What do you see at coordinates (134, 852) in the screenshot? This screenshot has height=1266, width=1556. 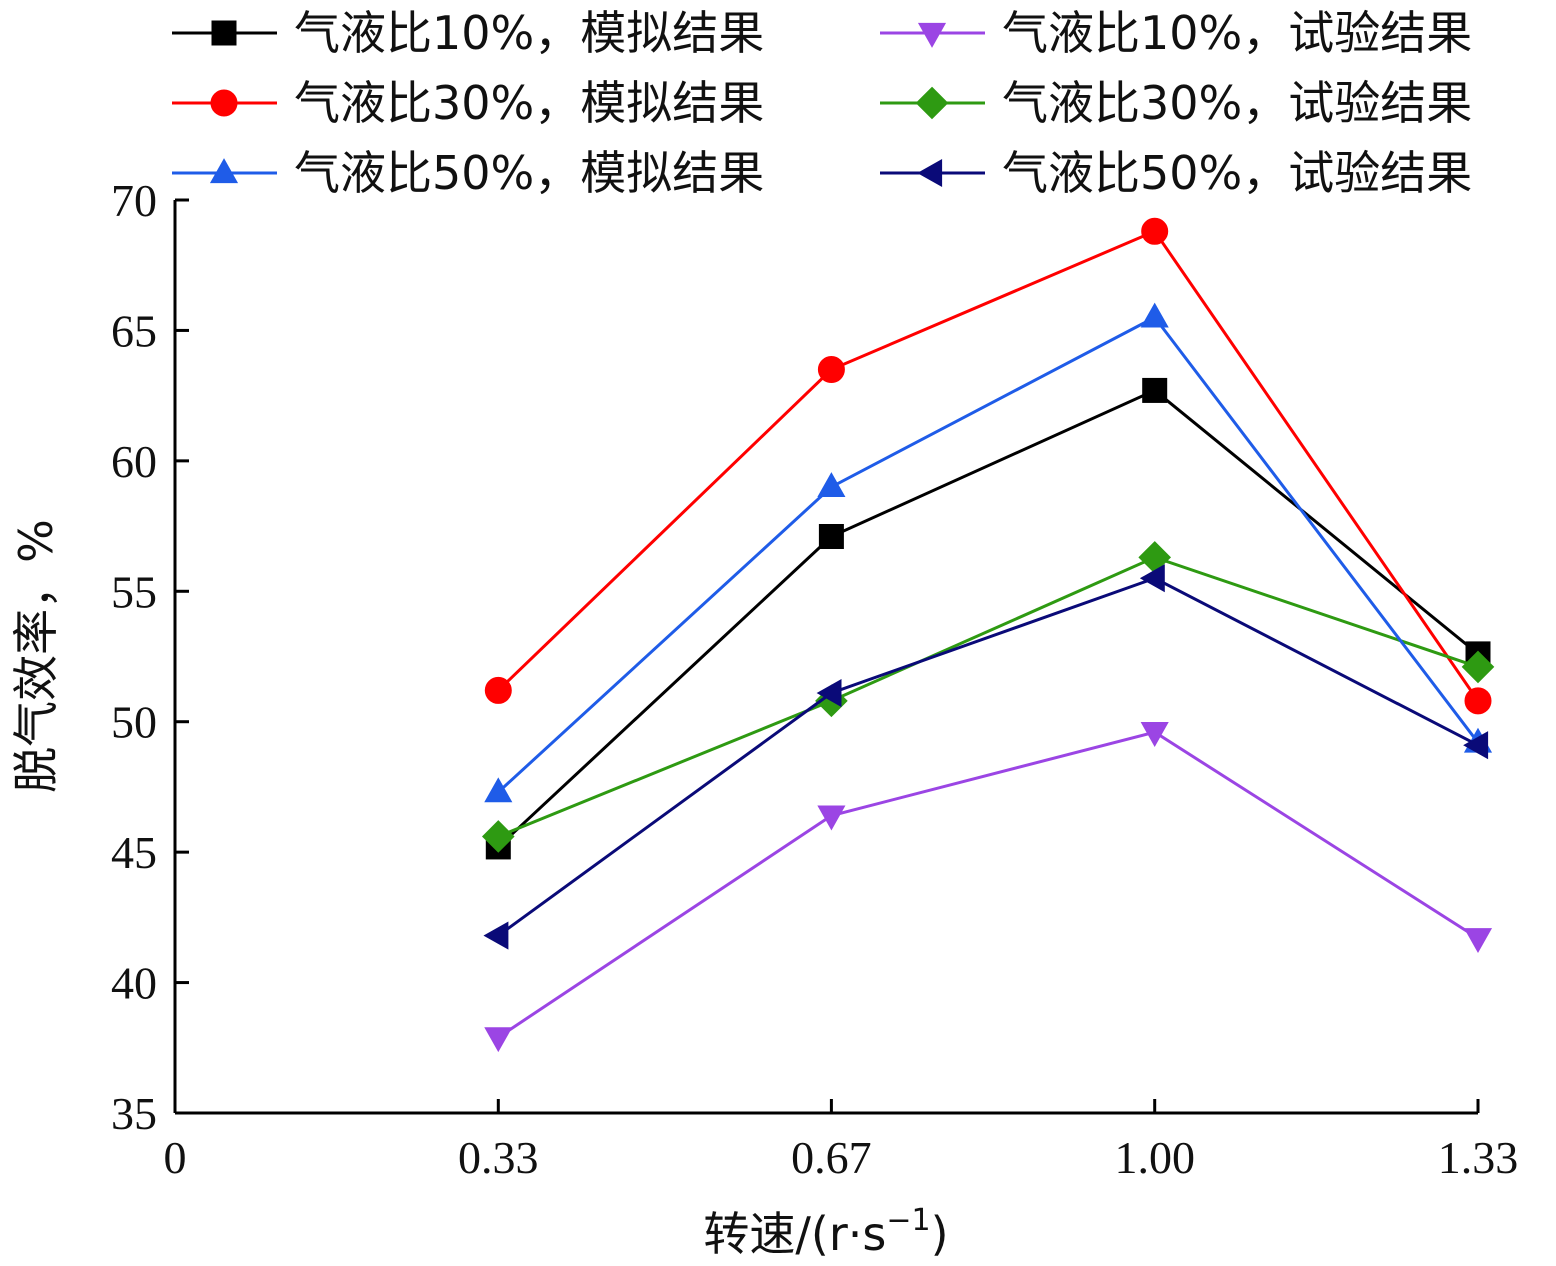 I see `y-tick-label: 45` at bounding box center [134, 852].